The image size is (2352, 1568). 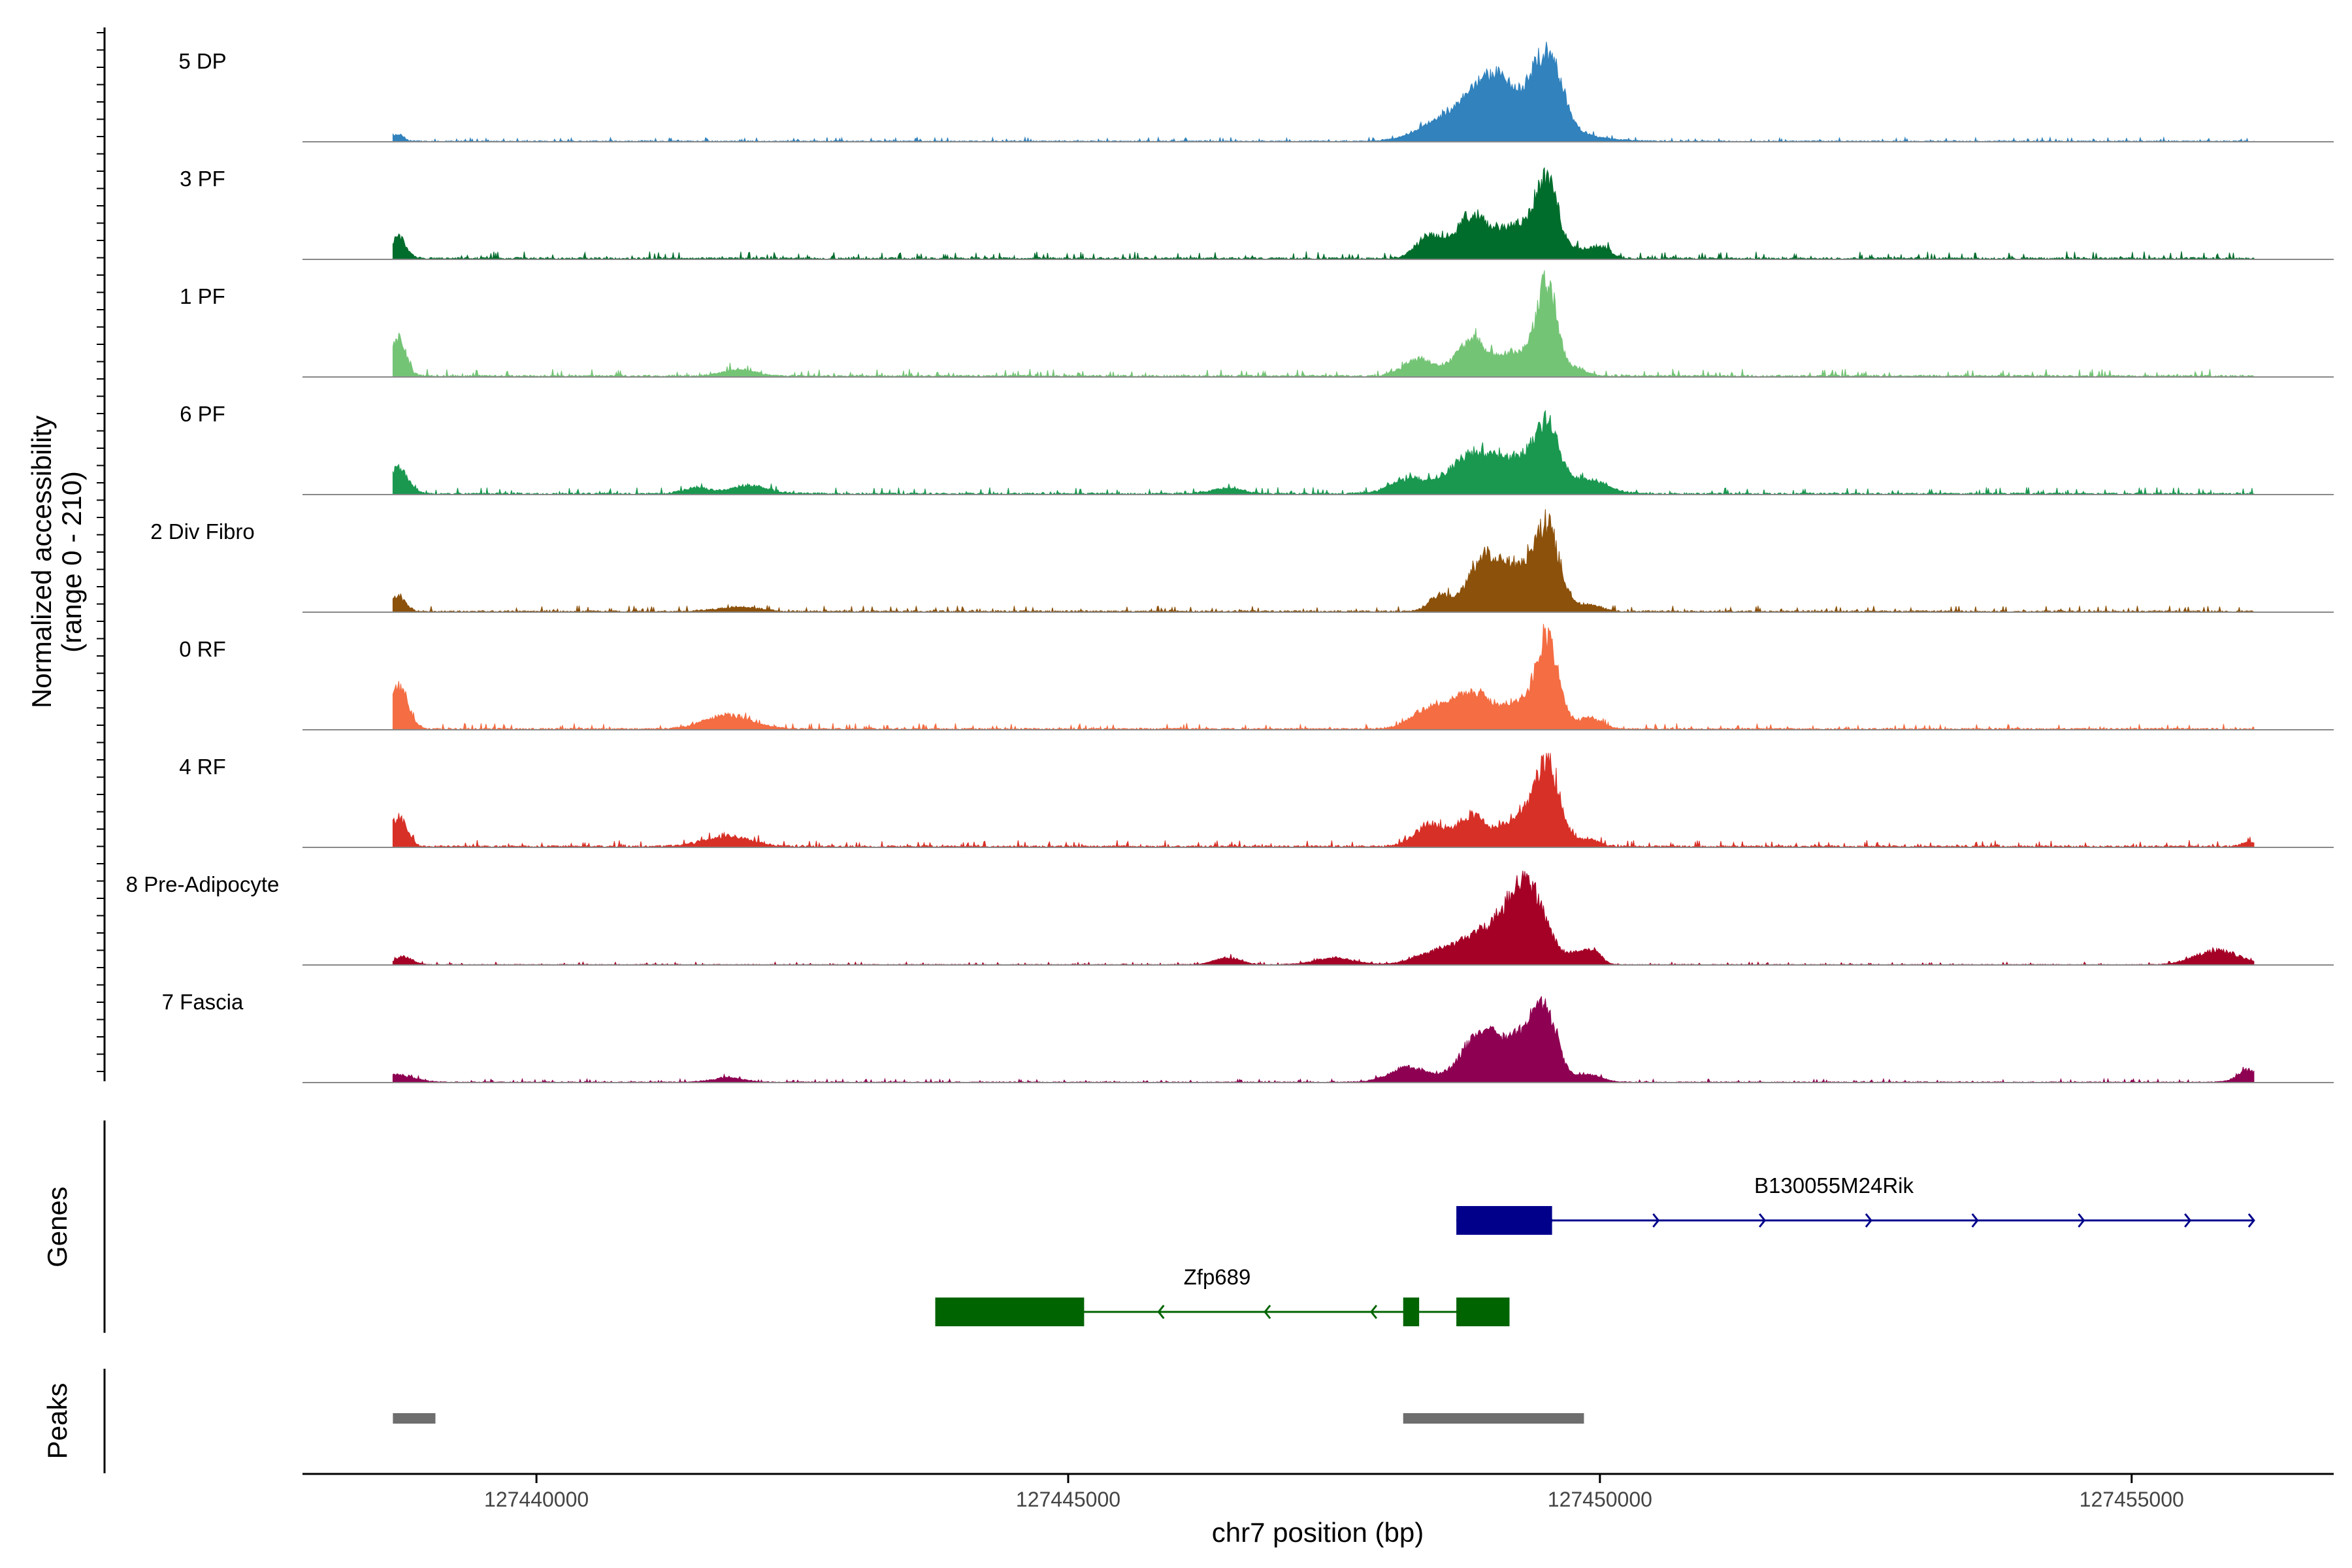 What do you see at coordinates (202, 649) in the screenshot?
I see `track-label: 0 RF` at bounding box center [202, 649].